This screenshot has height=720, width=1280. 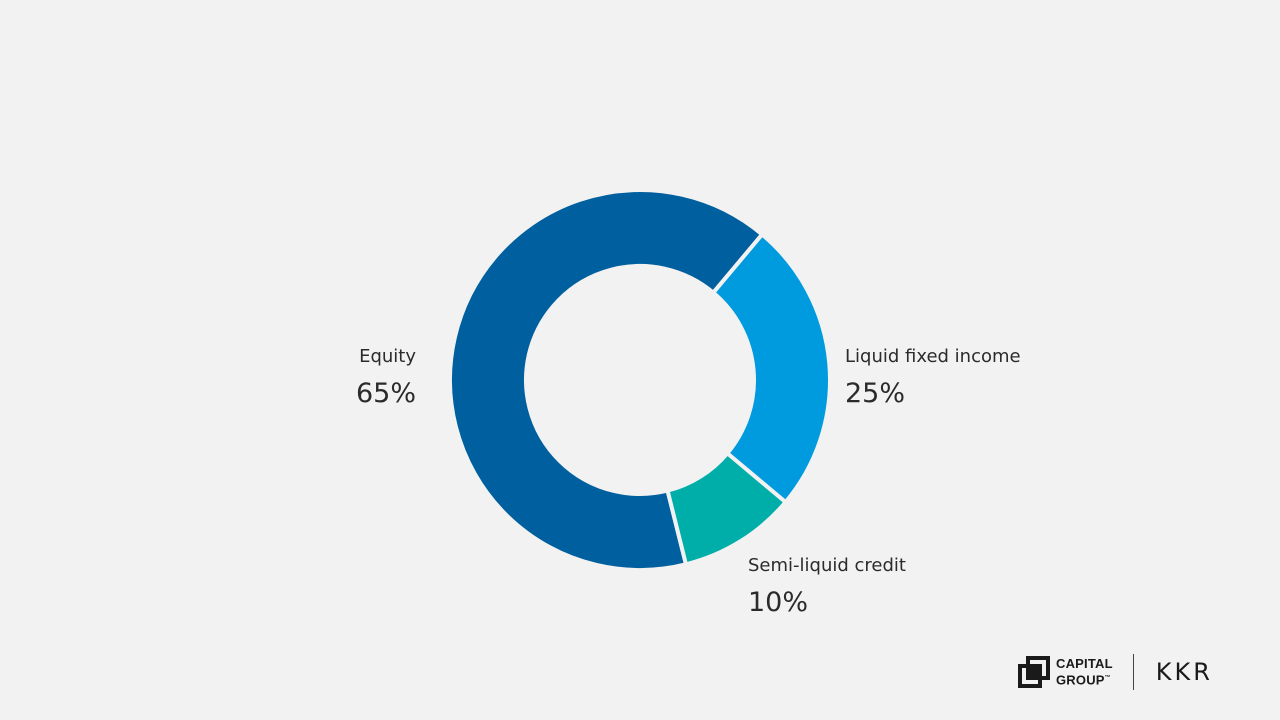 I want to click on slice-label-equity: Equity, so click(x=387, y=356).